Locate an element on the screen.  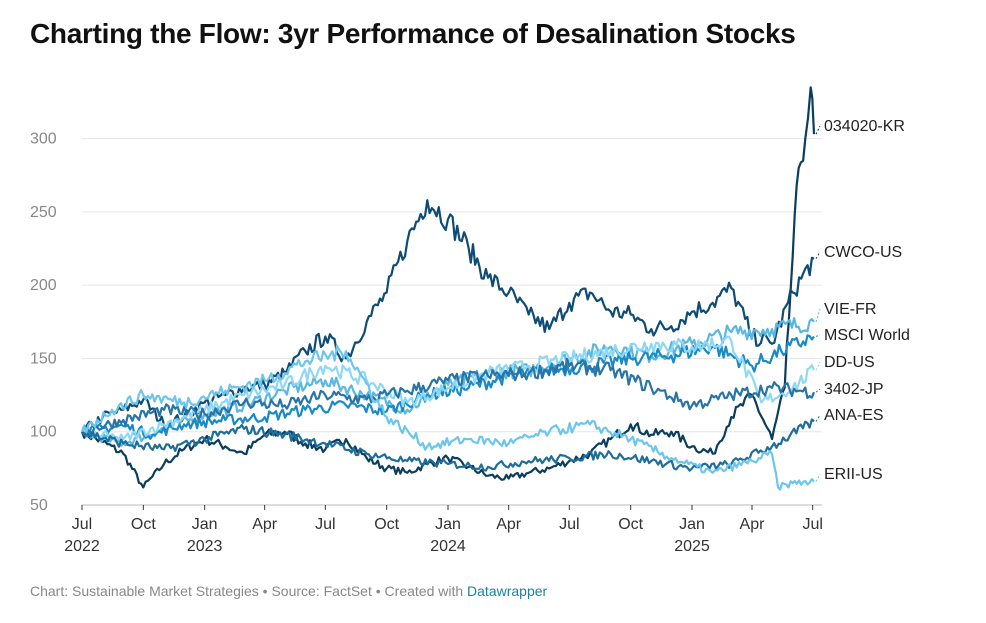
x-tick-year-label: 2023 is located at coordinates (205, 546).